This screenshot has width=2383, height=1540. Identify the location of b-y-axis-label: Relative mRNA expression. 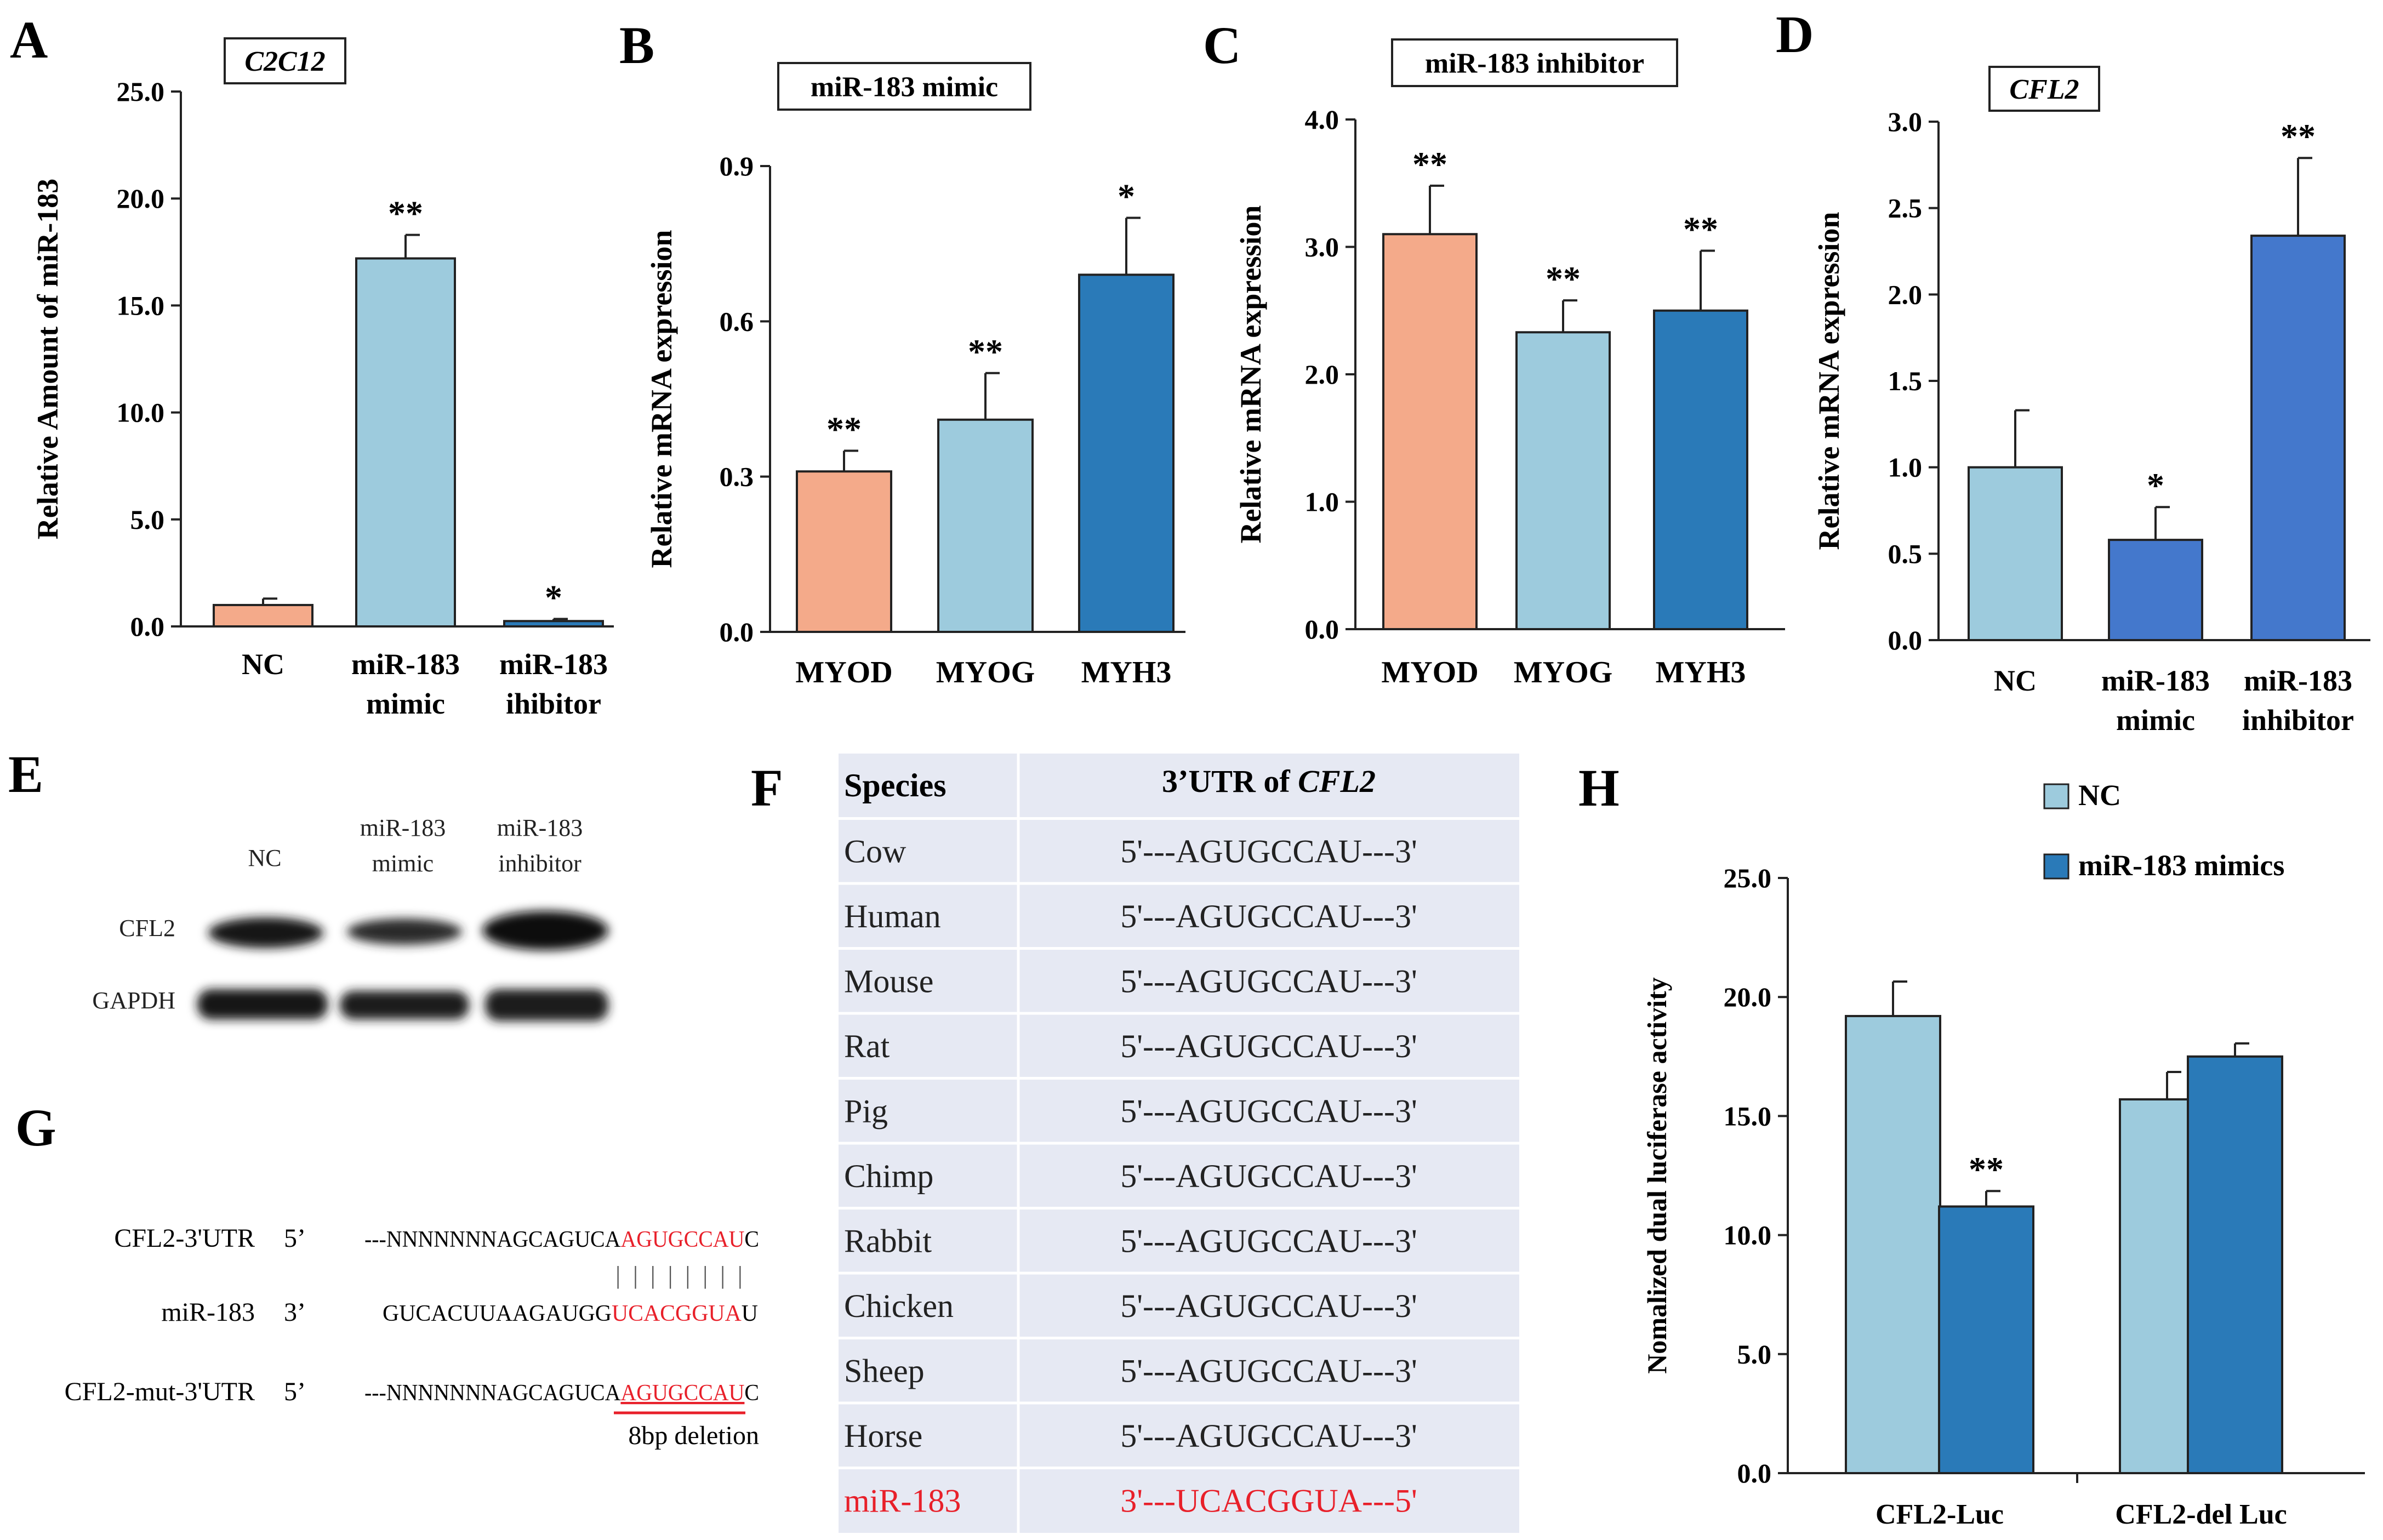
(661, 399).